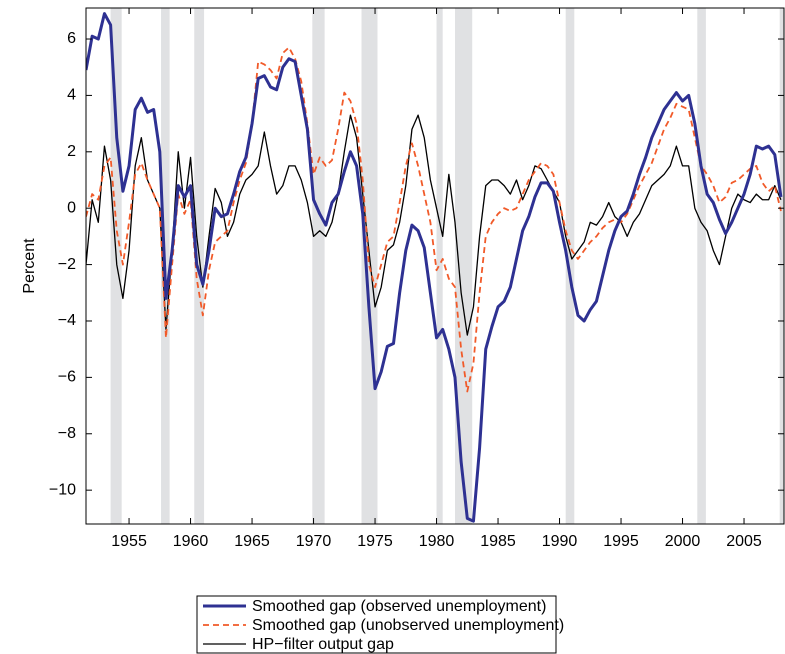 The height and width of the screenshot is (654, 785). Describe the element at coordinates (498, 541) in the screenshot. I see `x-tick-label: 1985` at that location.